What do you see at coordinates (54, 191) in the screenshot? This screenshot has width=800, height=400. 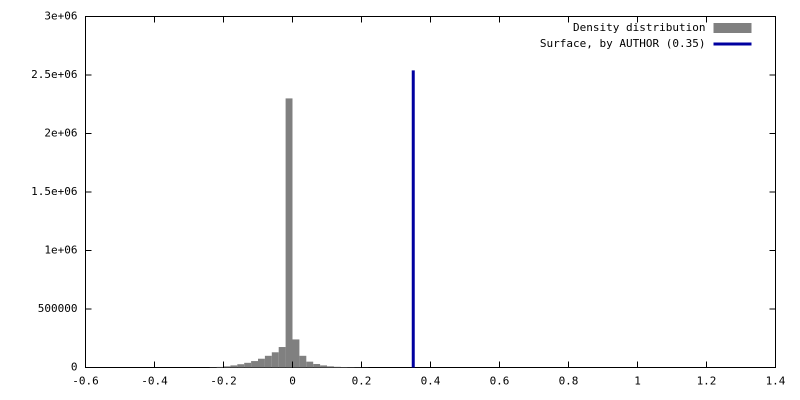 I see `y-tick-label: 1.5e+06` at bounding box center [54, 191].